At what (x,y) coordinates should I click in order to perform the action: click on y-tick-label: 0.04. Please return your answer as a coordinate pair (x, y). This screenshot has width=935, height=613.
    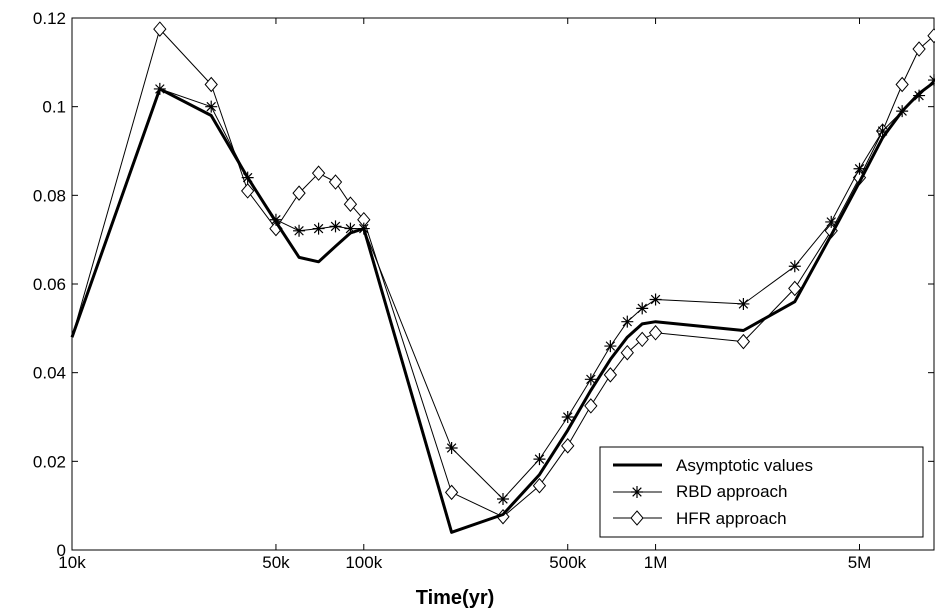
    Looking at the image, I should click on (49, 373).